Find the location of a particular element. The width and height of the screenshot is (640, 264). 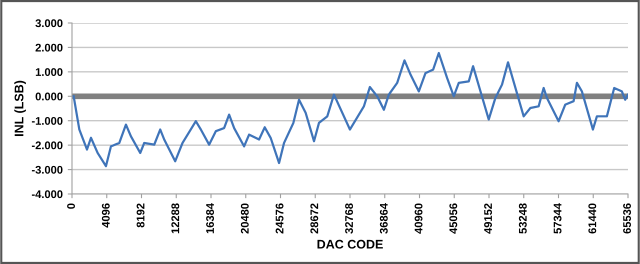

x-tick-label: 61440 is located at coordinates (592, 218).